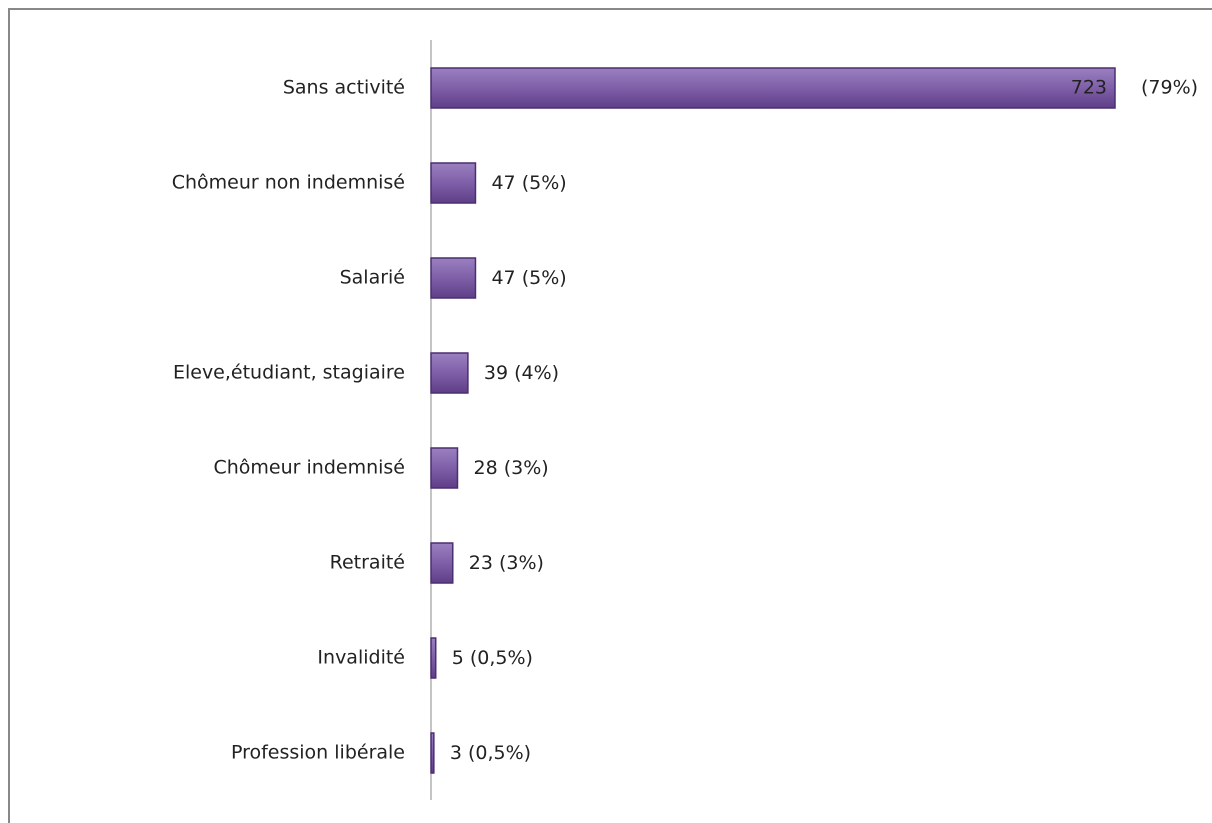 Image resolution: width=1212 pixels, height=823 pixels. Describe the element at coordinates (344, 88) in the screenshot. I see `category-label: Sans activité` at that location.